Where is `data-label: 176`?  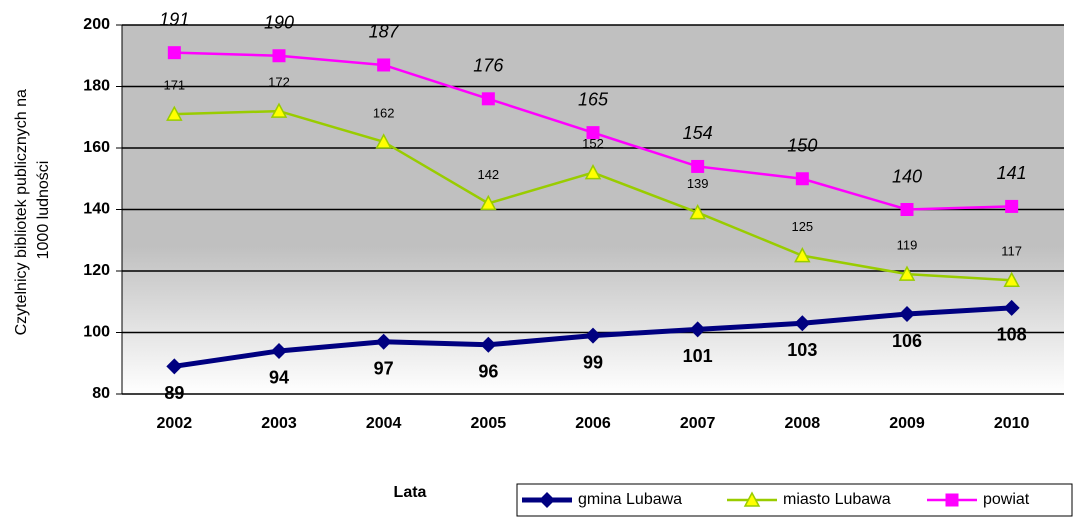 data-label: 176 is located at coordinates (488, 66).